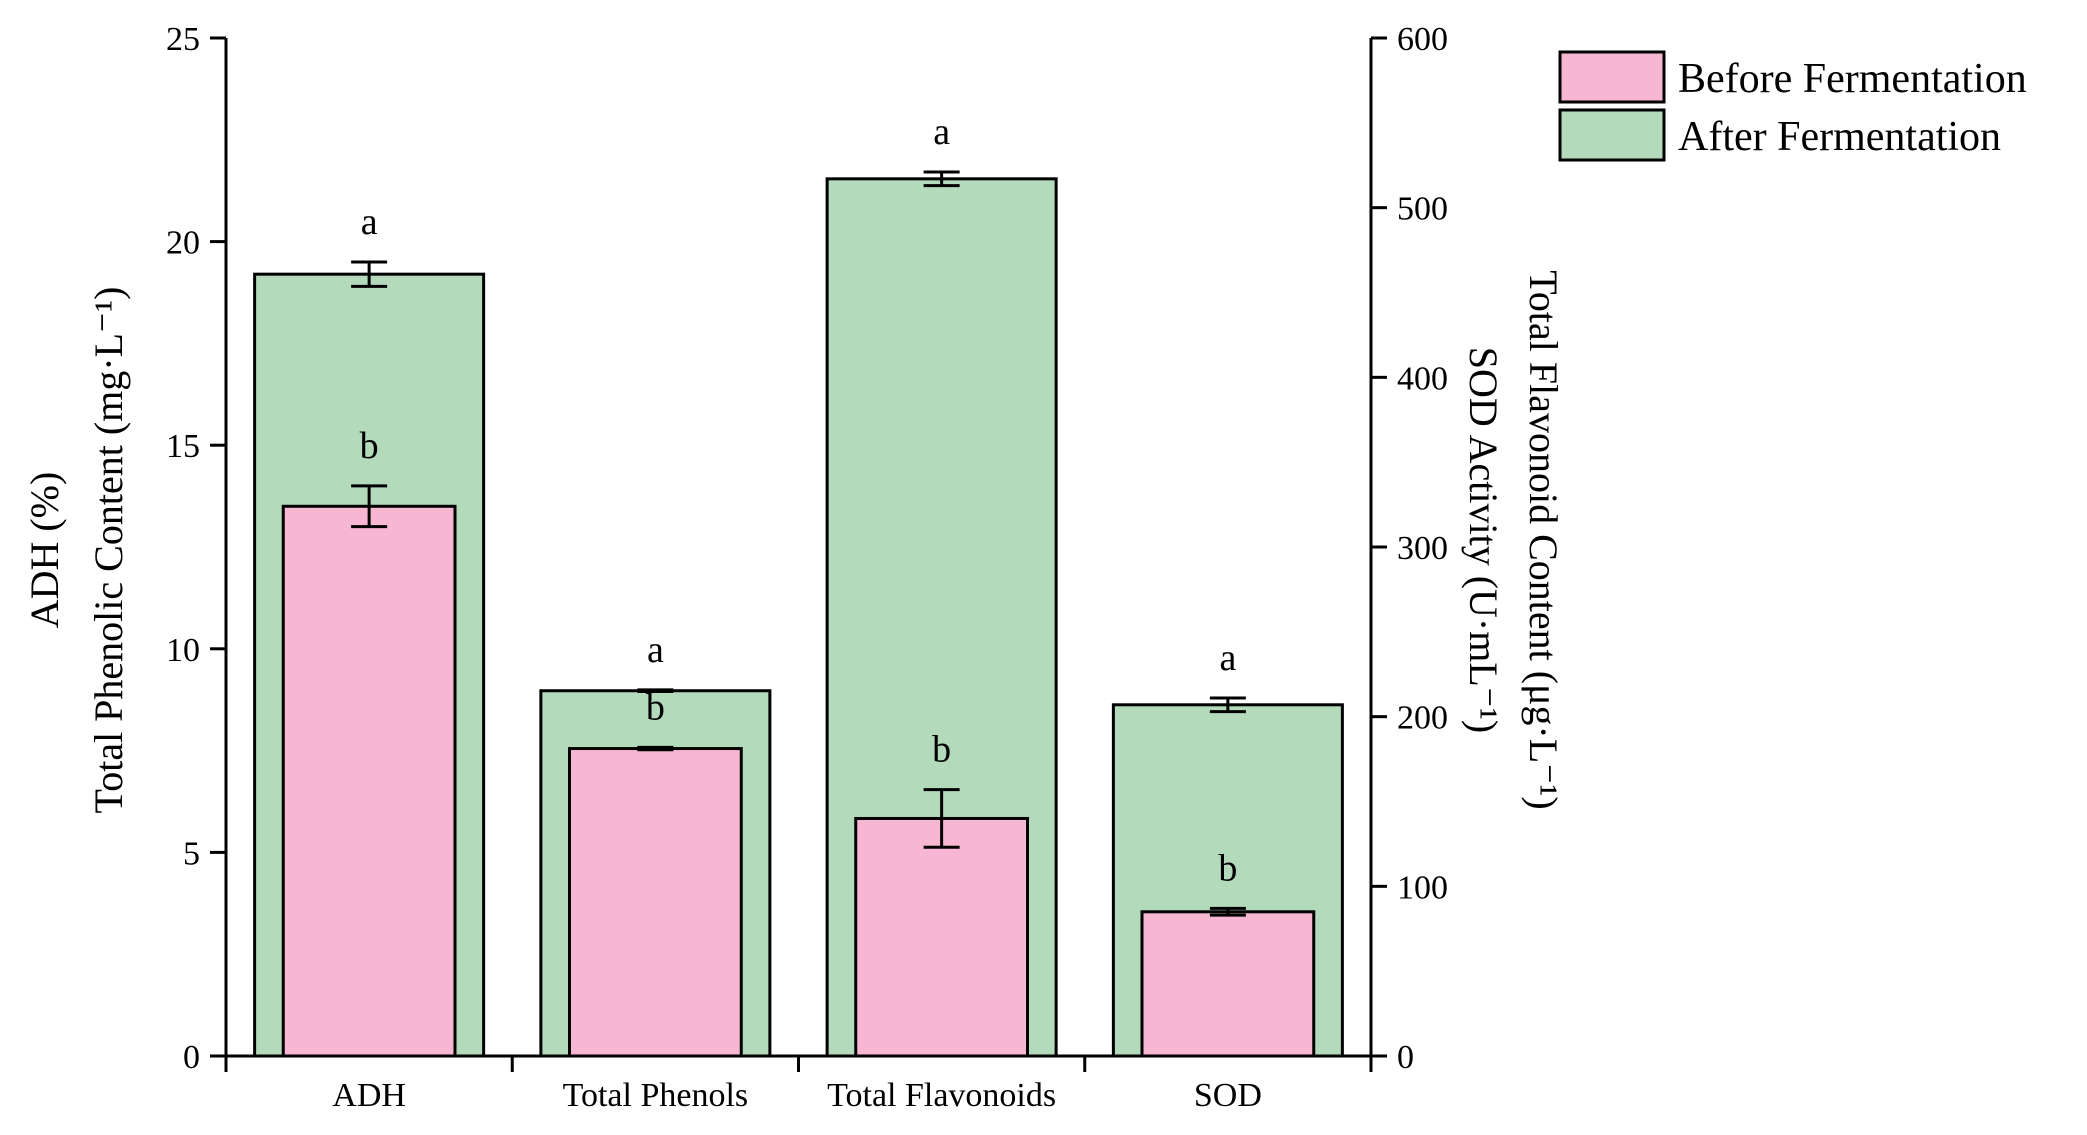  I want to click on right-tick-label: 0, so click(1405, 1057).